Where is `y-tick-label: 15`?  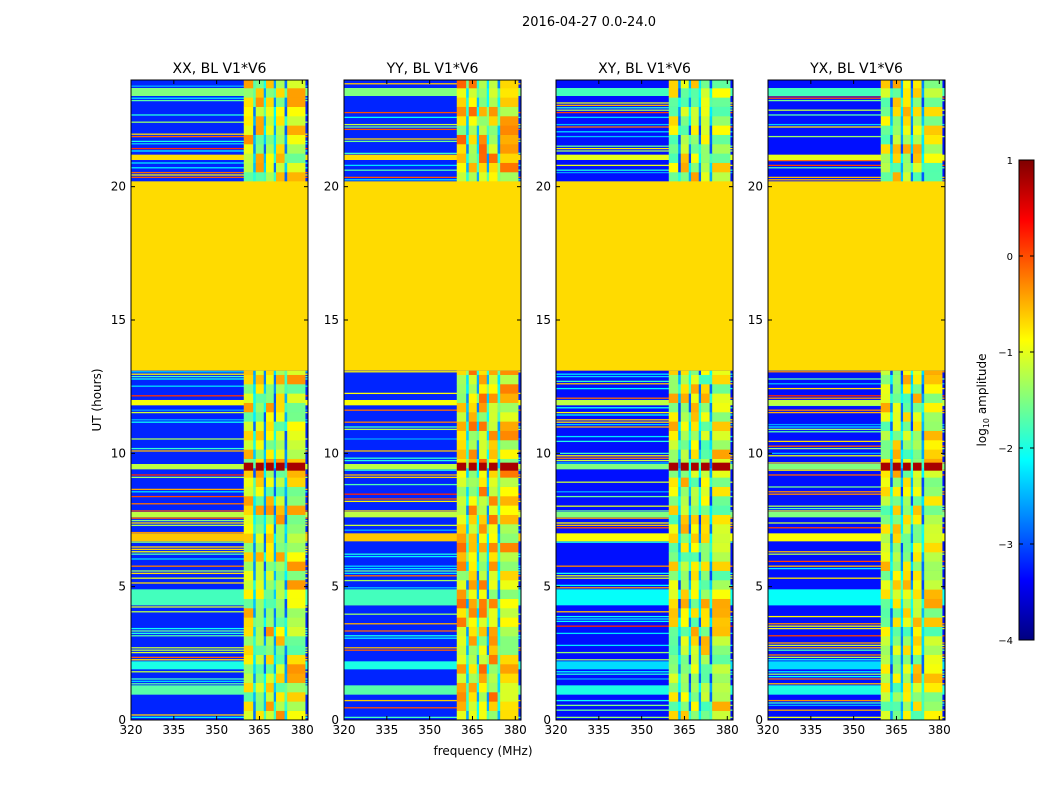 y-tick-label: 15 is located at coordinates (331, 320).